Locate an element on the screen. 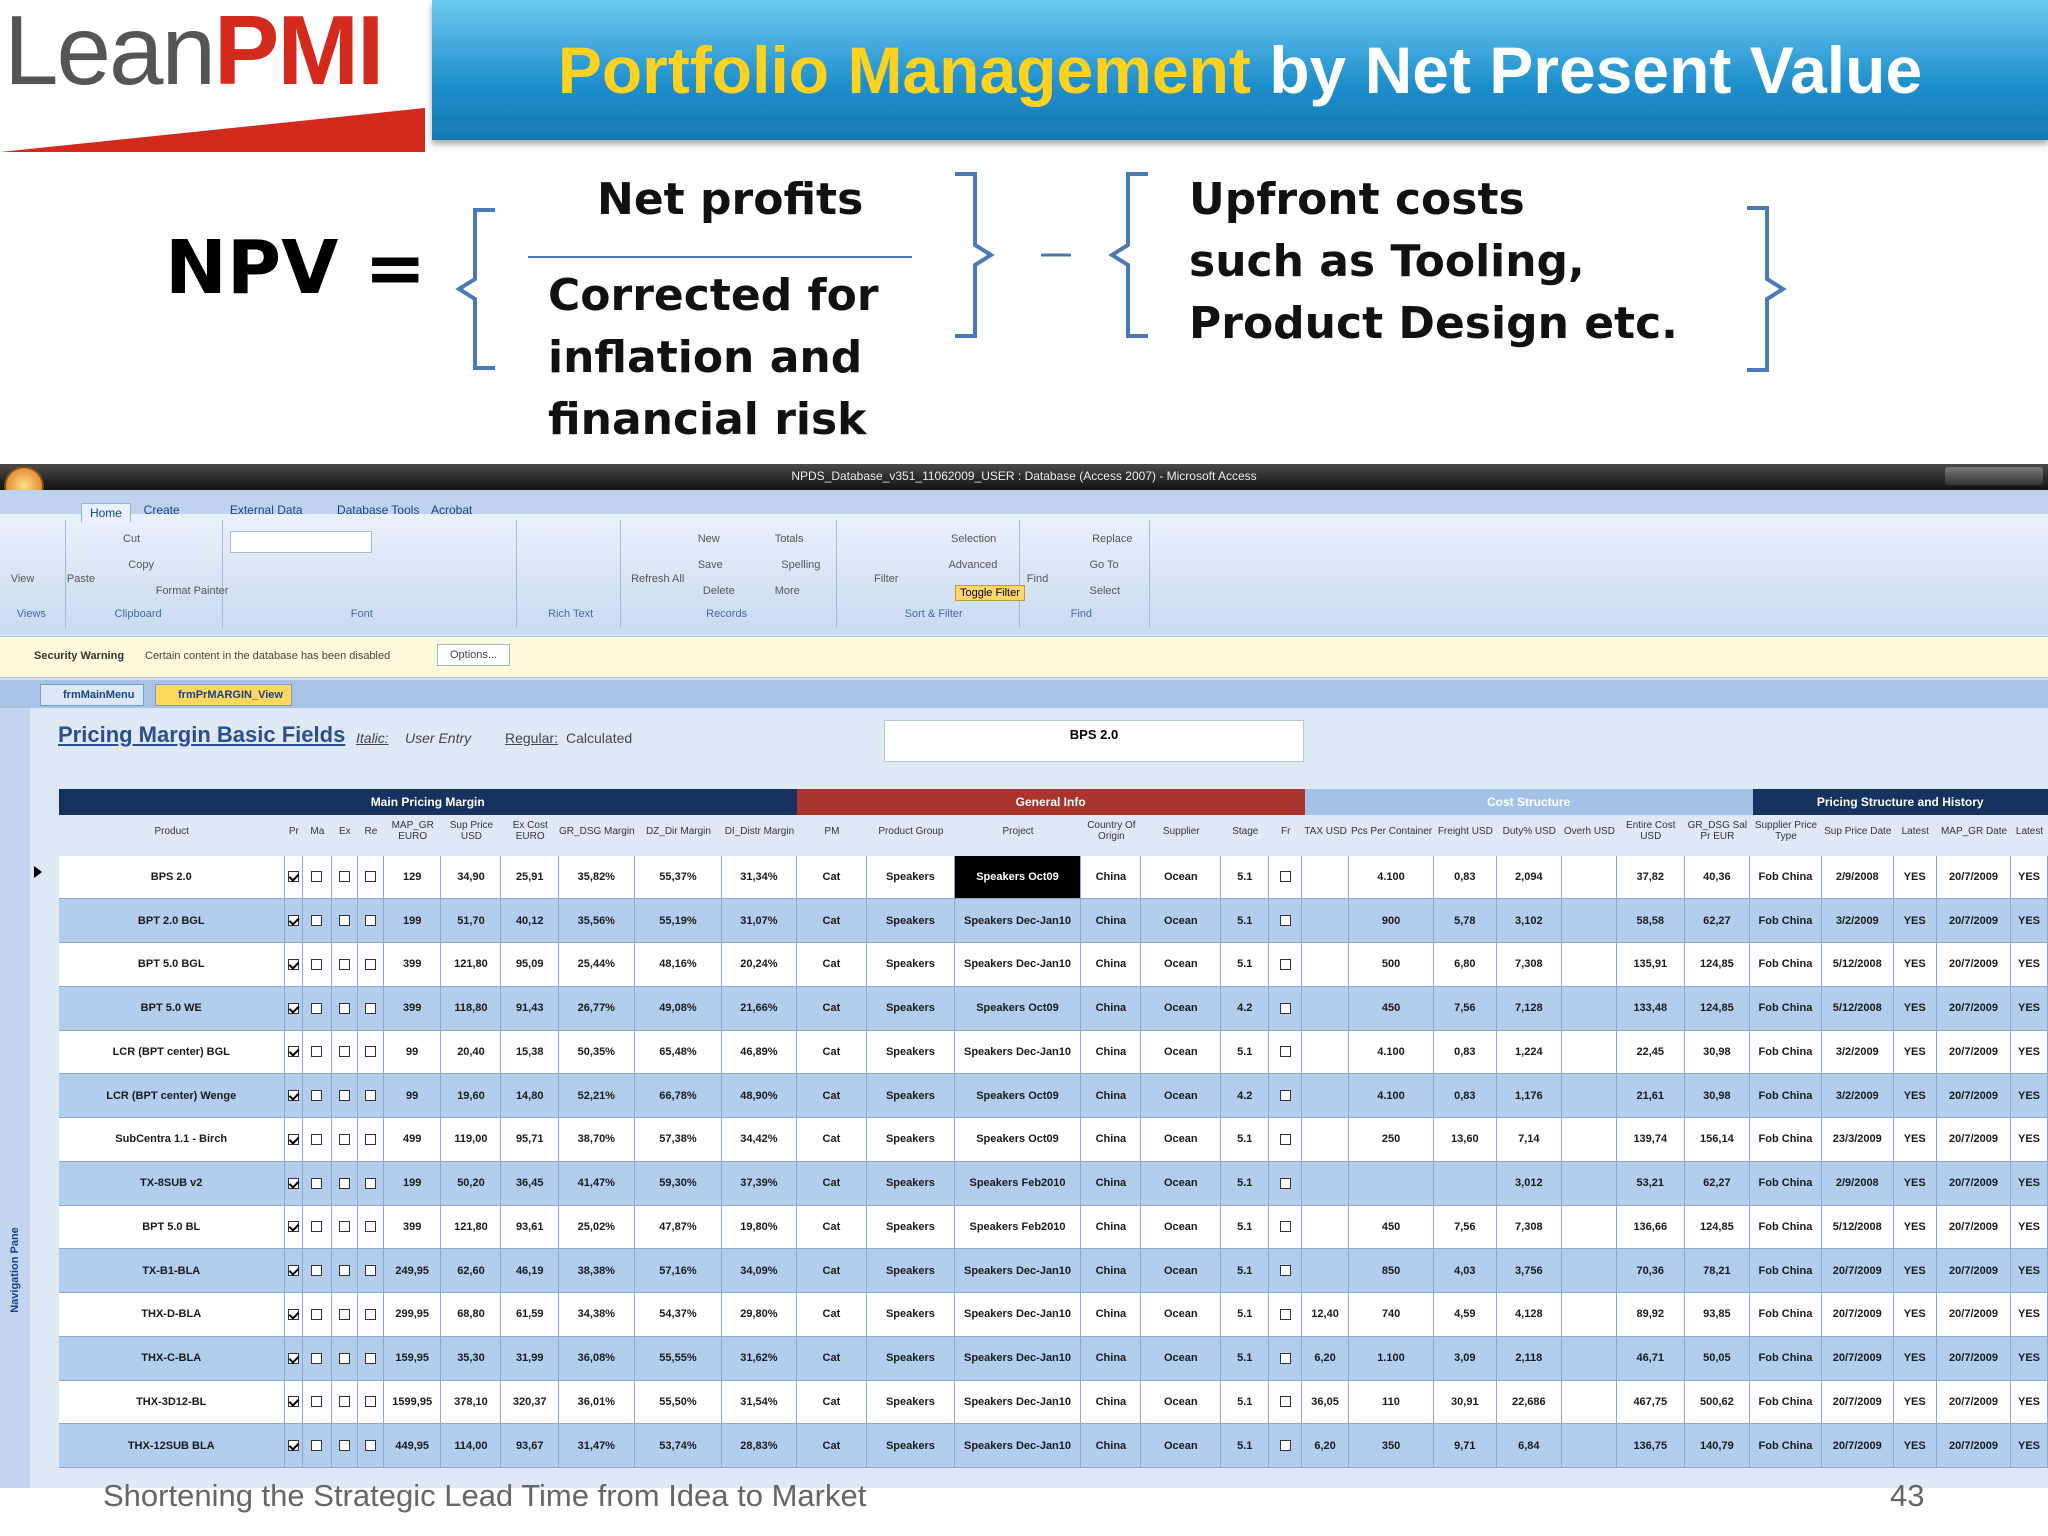 The height and width of the screenshot is (1536, 2048). ribbon-button: Totals is located at coordinates (789, 538).